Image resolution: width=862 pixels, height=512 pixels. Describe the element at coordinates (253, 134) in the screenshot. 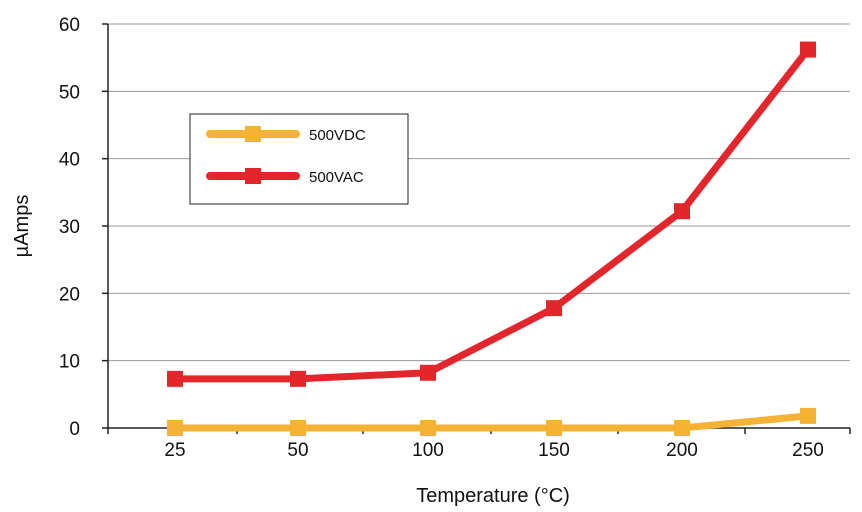

I see `legend-marker-500vdc` at that location.